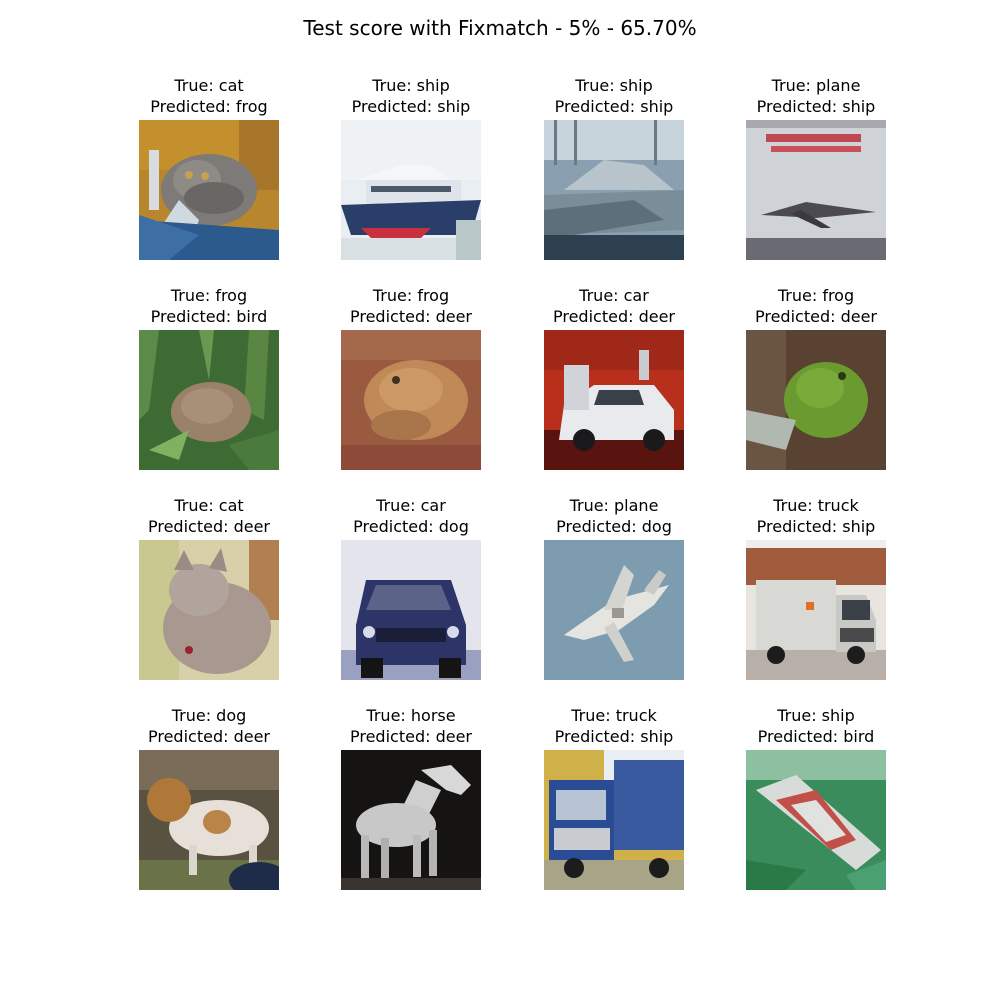  I want to click on sample-cell: True: horse Predicted: deer, so click(411, 800).